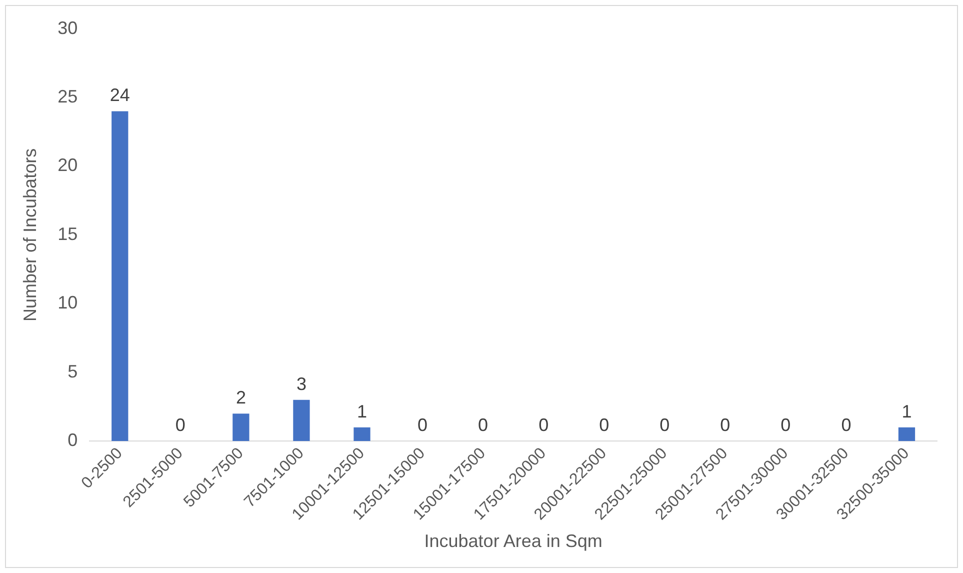 The image size is (963, 573). I want to click on y-tick-label: 15, so click(68, 234).